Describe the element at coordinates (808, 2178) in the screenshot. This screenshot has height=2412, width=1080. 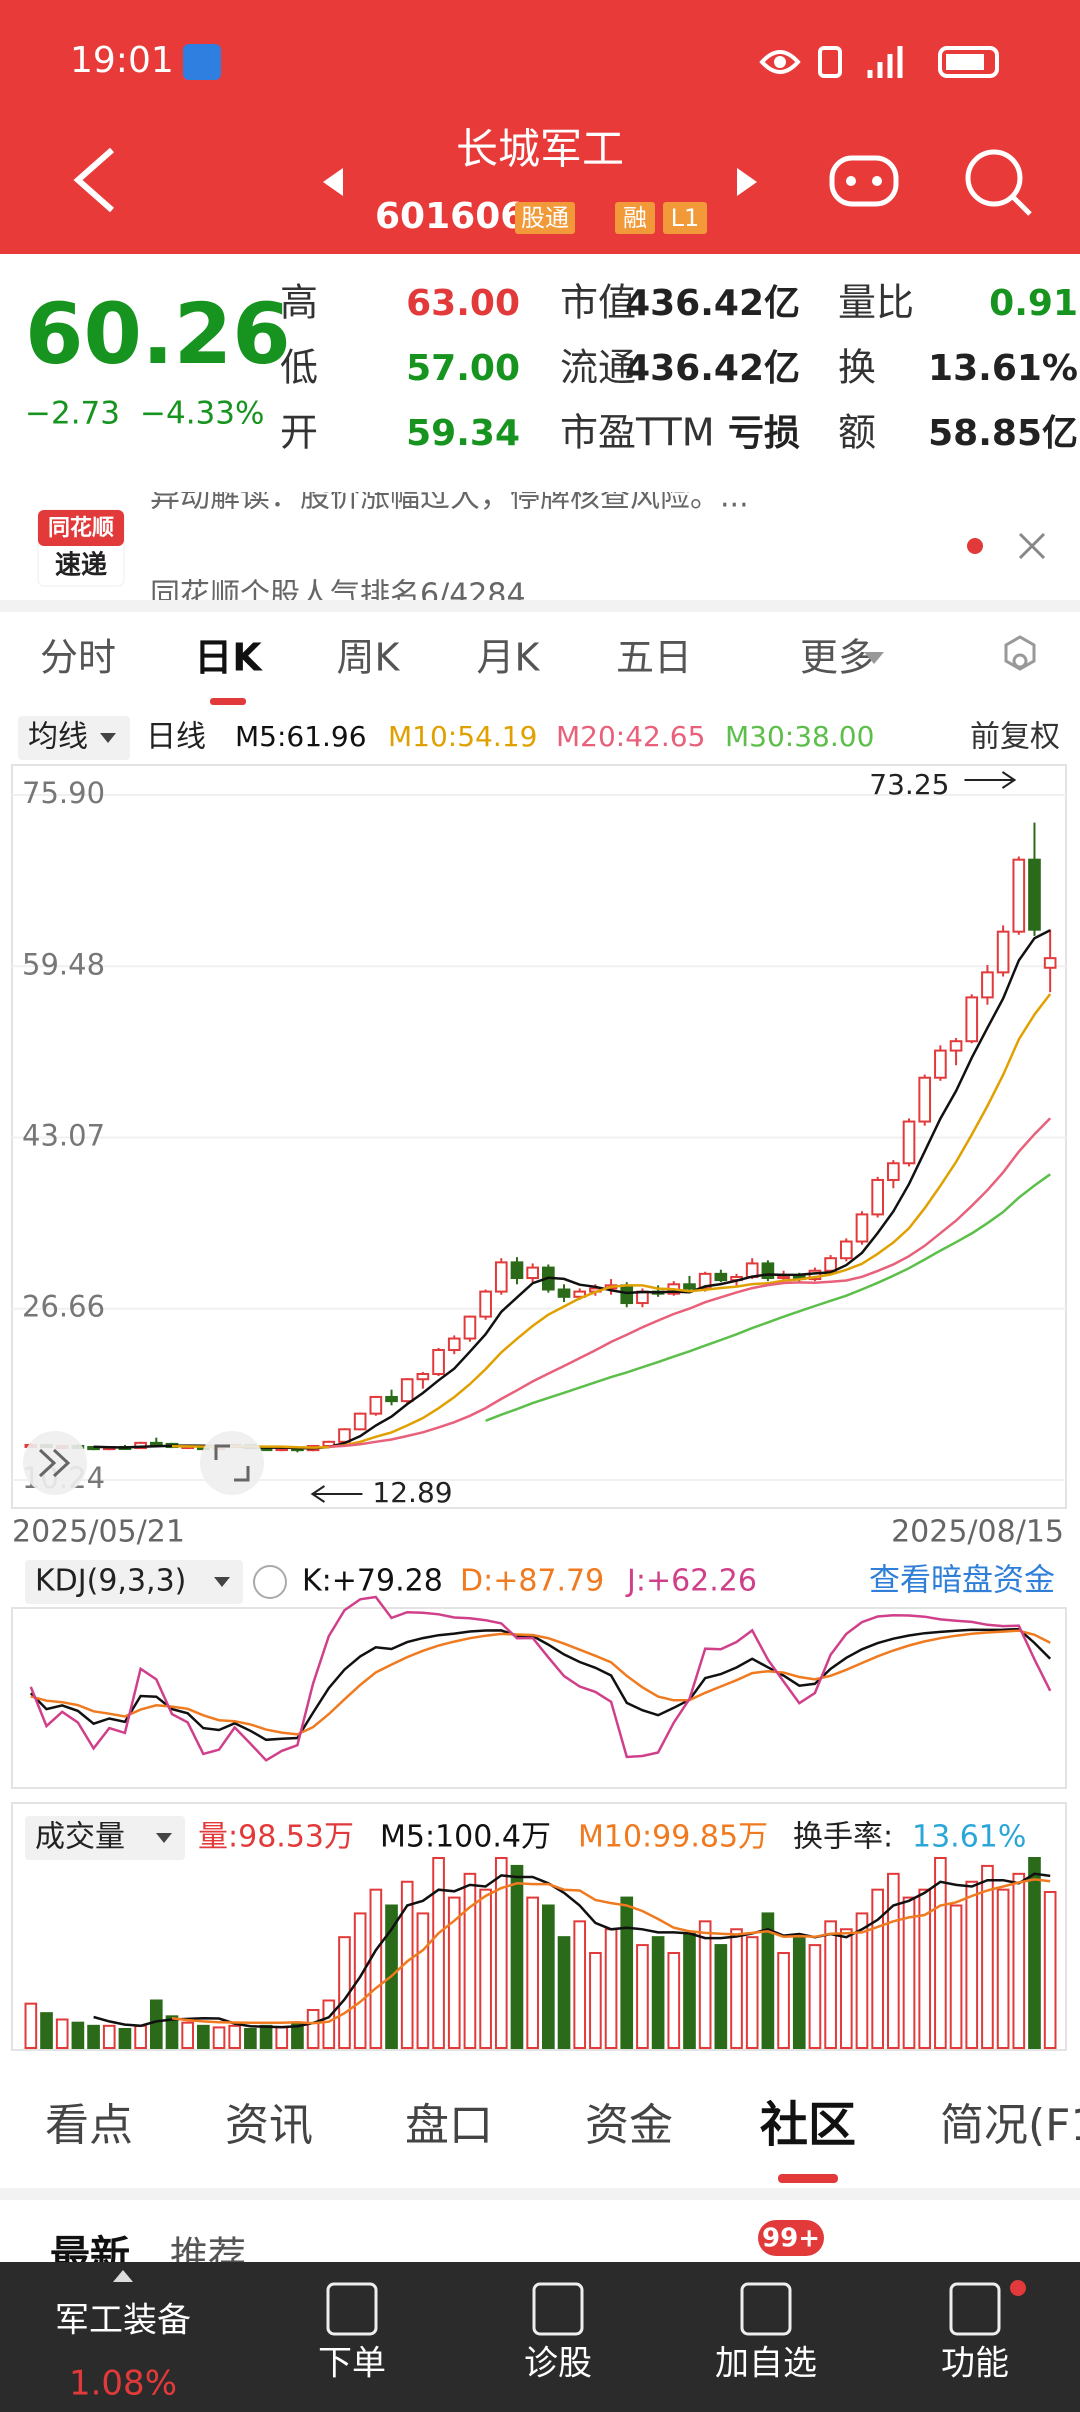
I see `section-indicator` at that location.